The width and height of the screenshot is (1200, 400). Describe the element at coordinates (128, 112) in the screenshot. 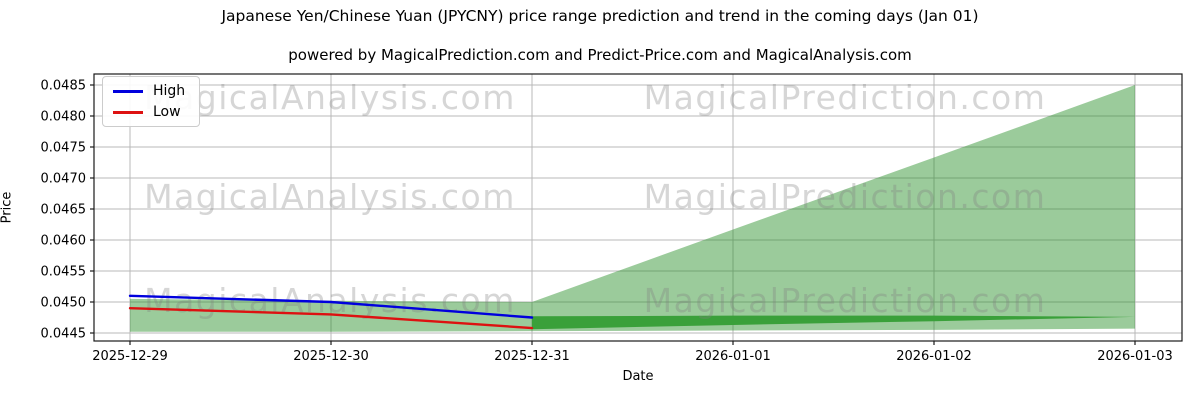

I see `low-line-swatch` at that location.